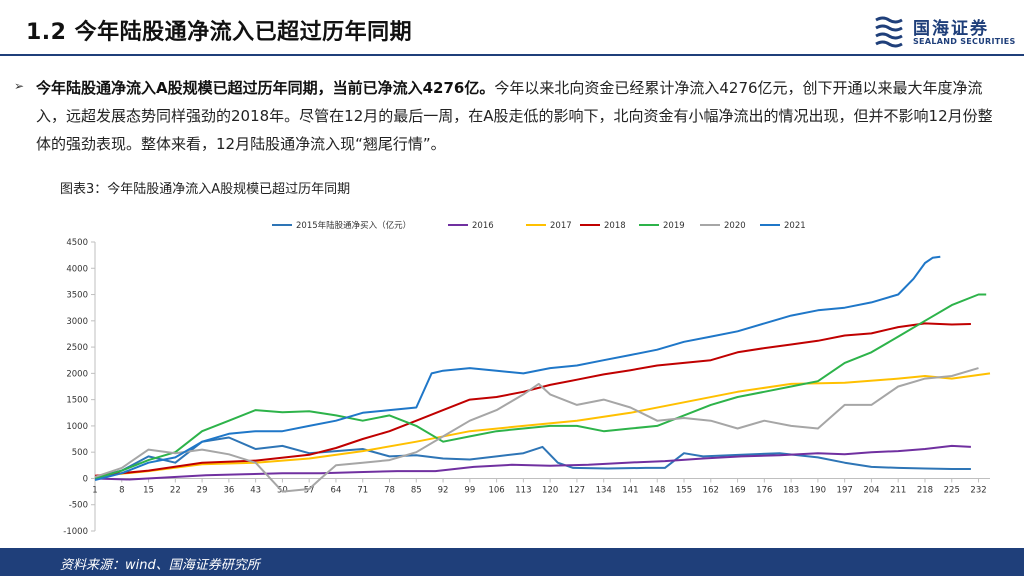 The width and height of the screenshot is (1024, 576). Describe the element at coordinates (523, 490) in the screenshot. I see `x-tick-label: 113` at that location.